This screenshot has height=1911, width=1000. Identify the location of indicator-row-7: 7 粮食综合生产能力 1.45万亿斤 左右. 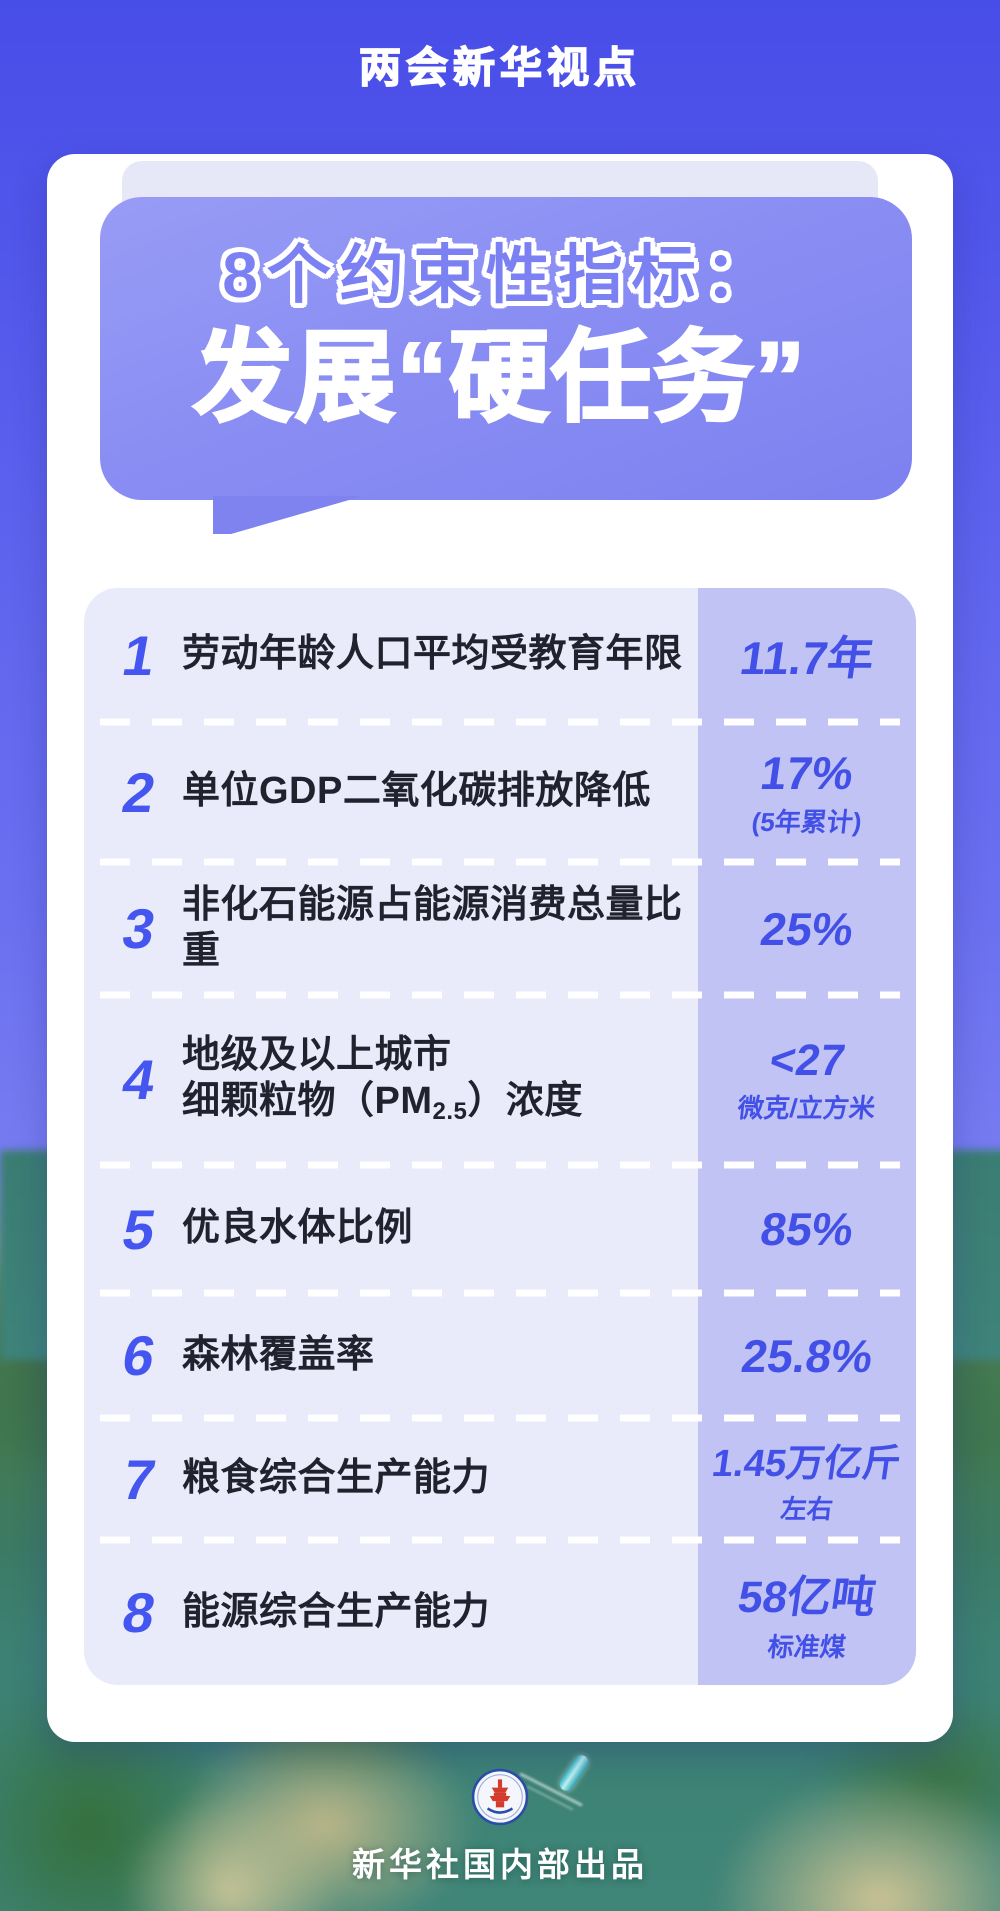
(500, 1479).